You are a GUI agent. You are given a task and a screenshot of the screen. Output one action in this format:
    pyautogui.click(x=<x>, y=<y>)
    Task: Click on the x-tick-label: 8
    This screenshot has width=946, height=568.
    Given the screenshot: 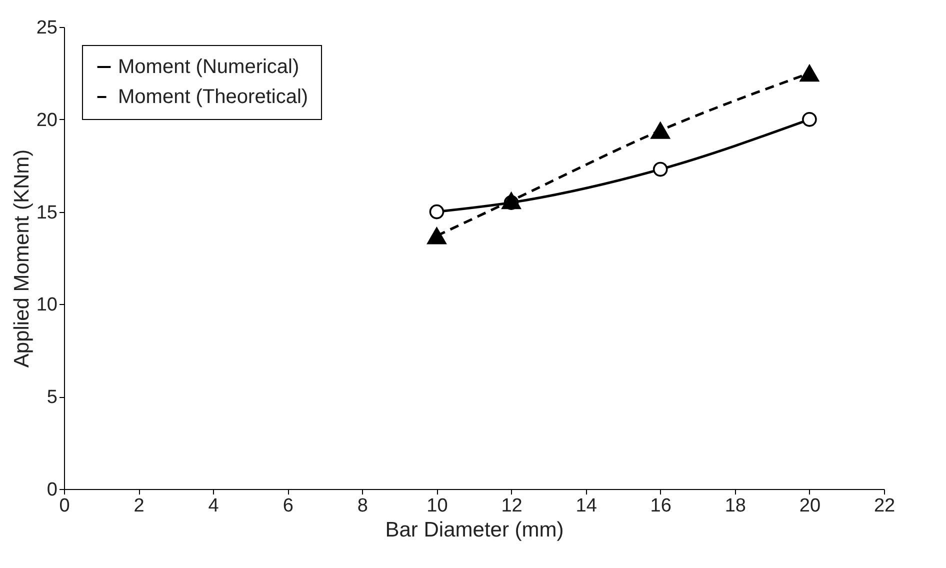 What is the action you would take?
    pyautogui.click(x=362, y=506)
    